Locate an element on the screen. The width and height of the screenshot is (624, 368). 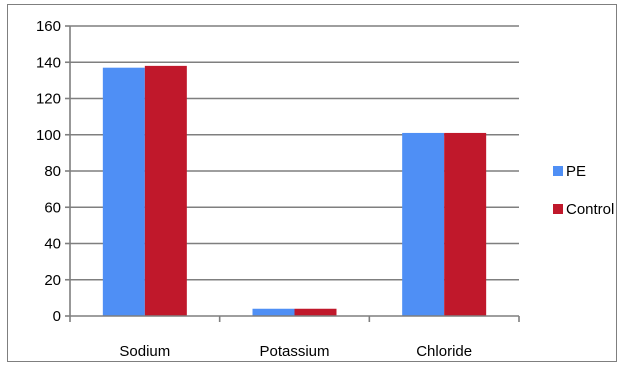
y-tick-label-40: 40 is located at coordinates (52, 244).